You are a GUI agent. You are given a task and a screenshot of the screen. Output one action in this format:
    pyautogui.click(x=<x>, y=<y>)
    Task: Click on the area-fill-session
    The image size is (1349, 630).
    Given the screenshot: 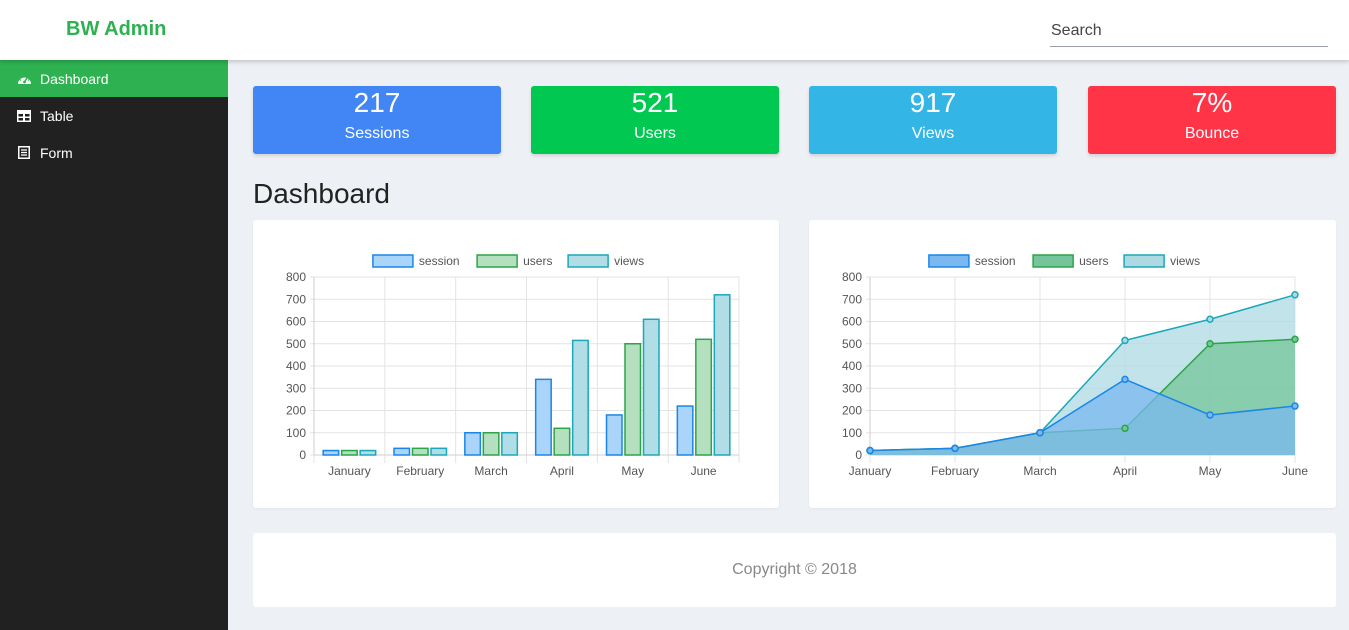 What is the action you would take?
    pyautogui.click(x=1082, y=417)
    